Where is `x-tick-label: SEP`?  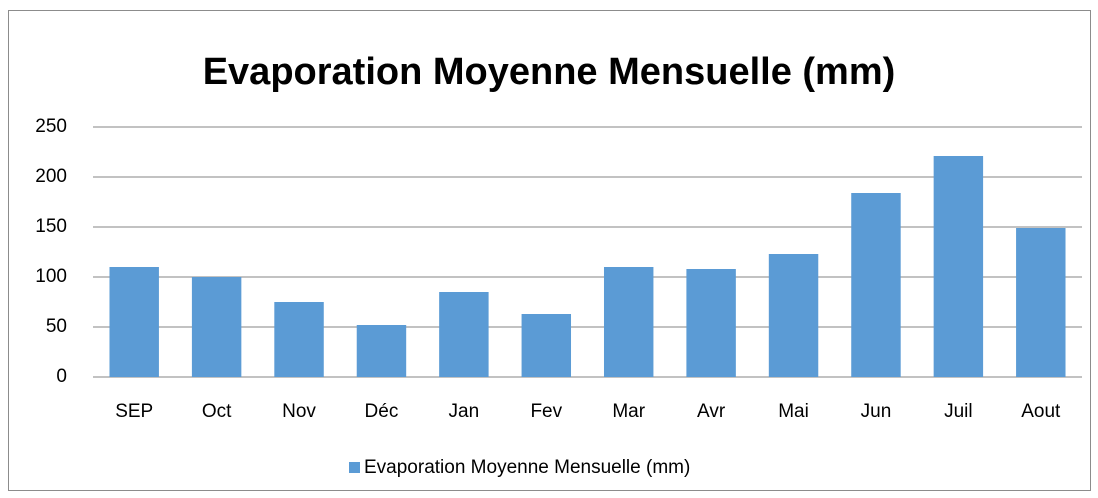
x-tick-label: SEP is located at coordinates (134, 411).